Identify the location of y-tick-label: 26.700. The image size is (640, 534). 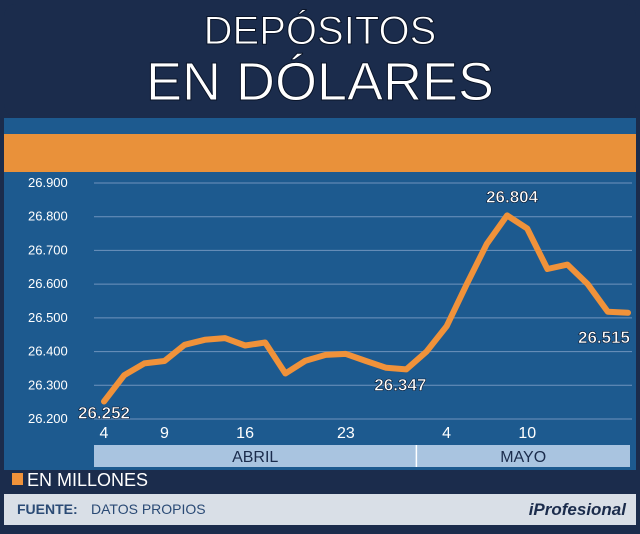
(48, 249).